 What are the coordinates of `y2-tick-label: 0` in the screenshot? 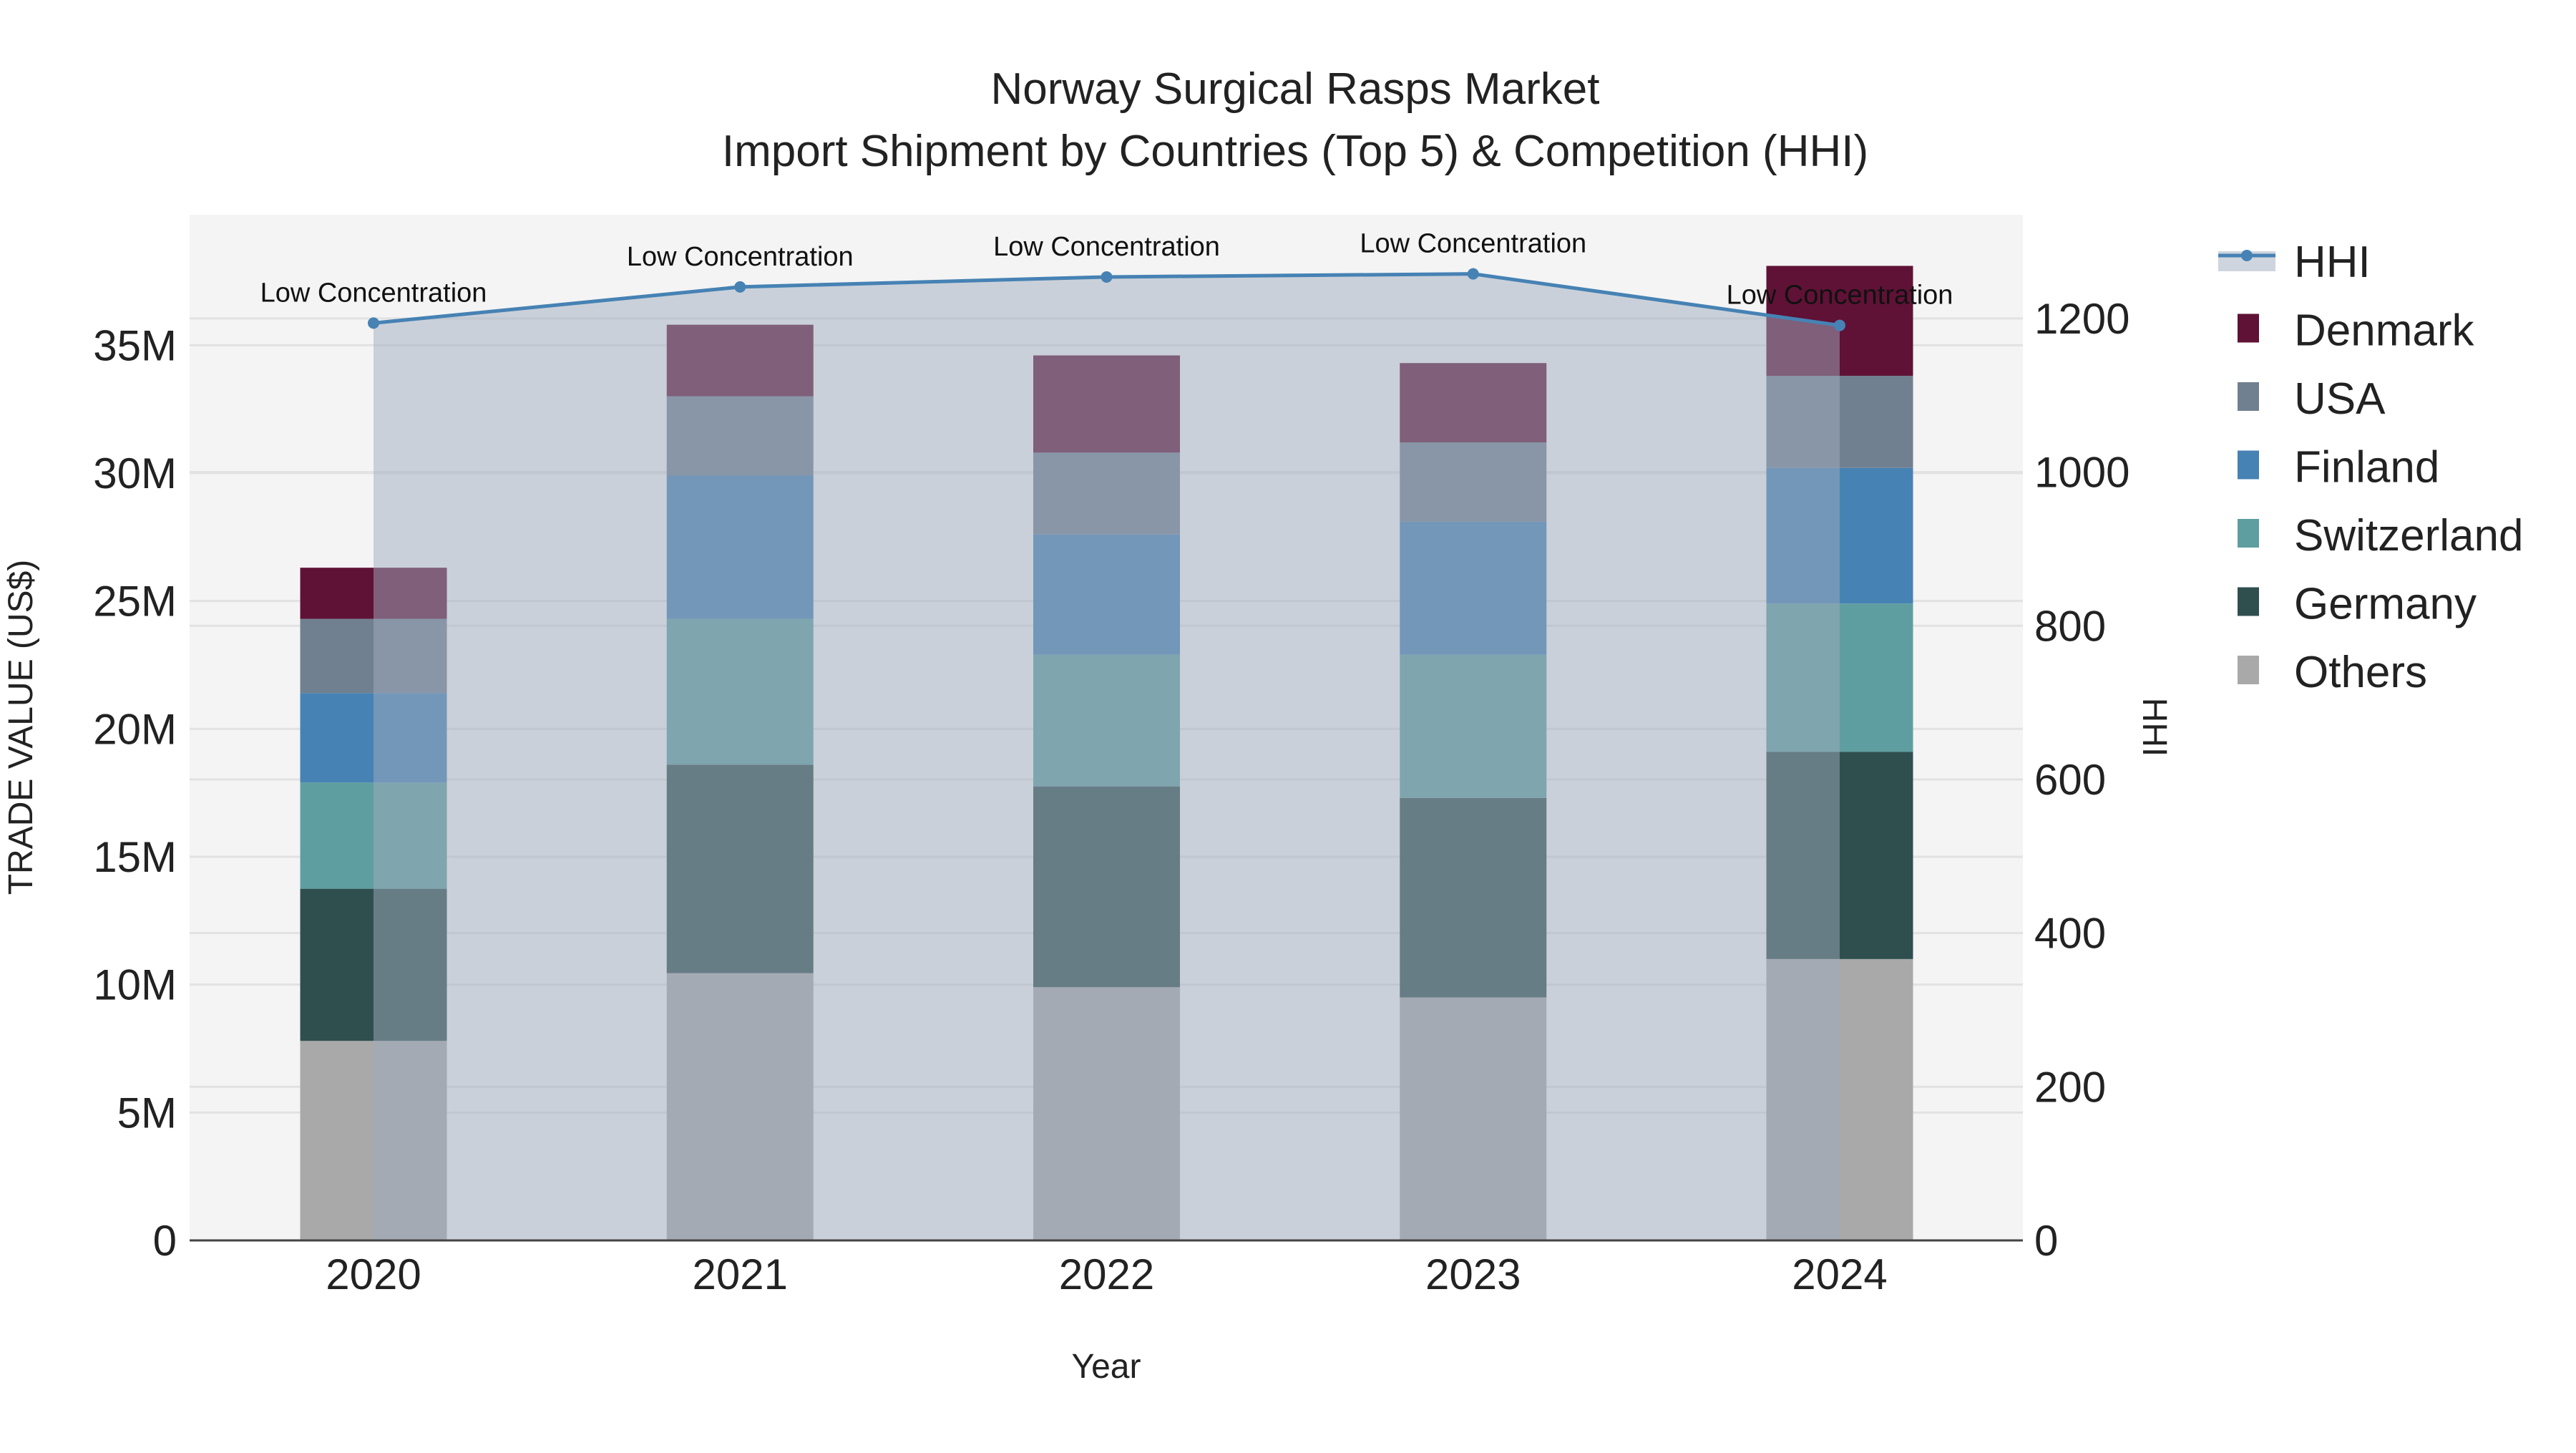 It's located at (2046, 1241).